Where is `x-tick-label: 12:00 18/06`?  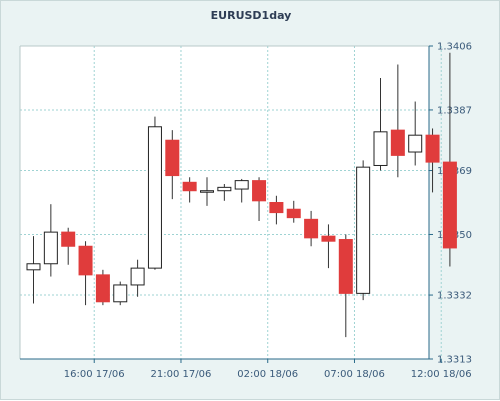 x-tick-label: 12:00 18/06 is located at coordinates (441, 374).